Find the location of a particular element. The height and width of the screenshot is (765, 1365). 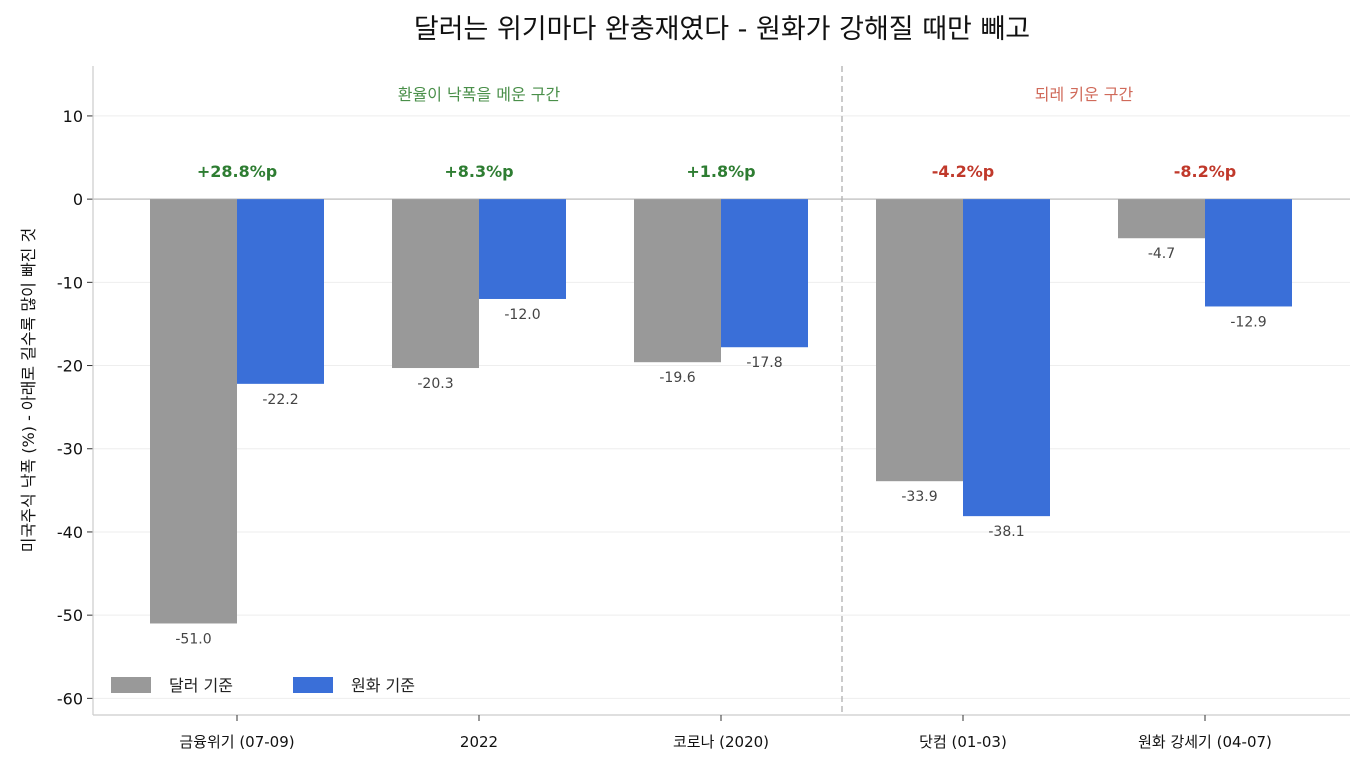

y-tick-label: 0 is located at coordinates (78, 199).